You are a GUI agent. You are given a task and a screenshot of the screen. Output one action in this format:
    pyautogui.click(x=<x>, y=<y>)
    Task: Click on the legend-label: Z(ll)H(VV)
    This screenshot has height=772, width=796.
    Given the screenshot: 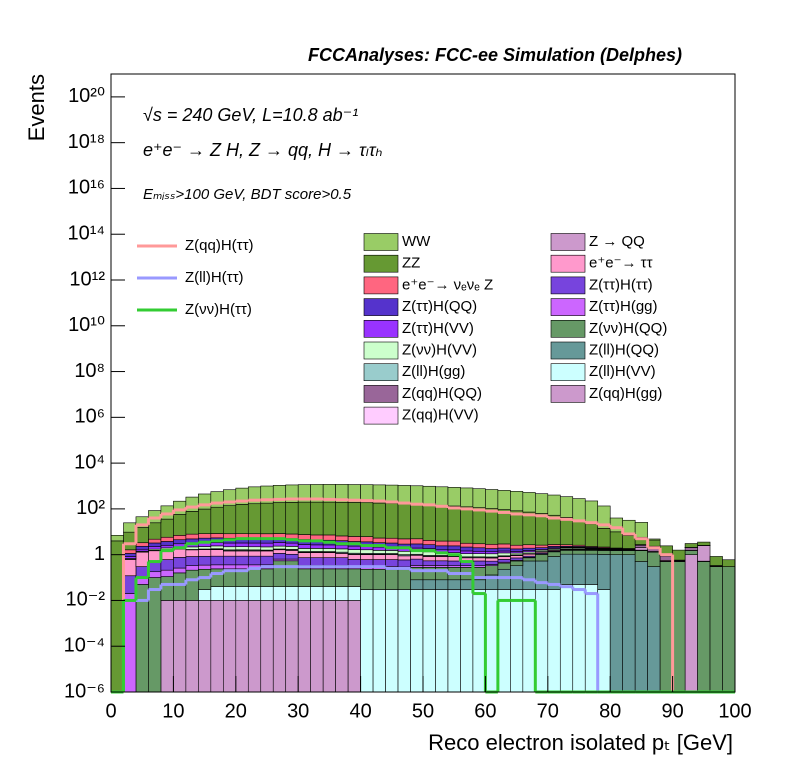 What is the action you would take?
    pyautogui.click(x=622, y=371)
    